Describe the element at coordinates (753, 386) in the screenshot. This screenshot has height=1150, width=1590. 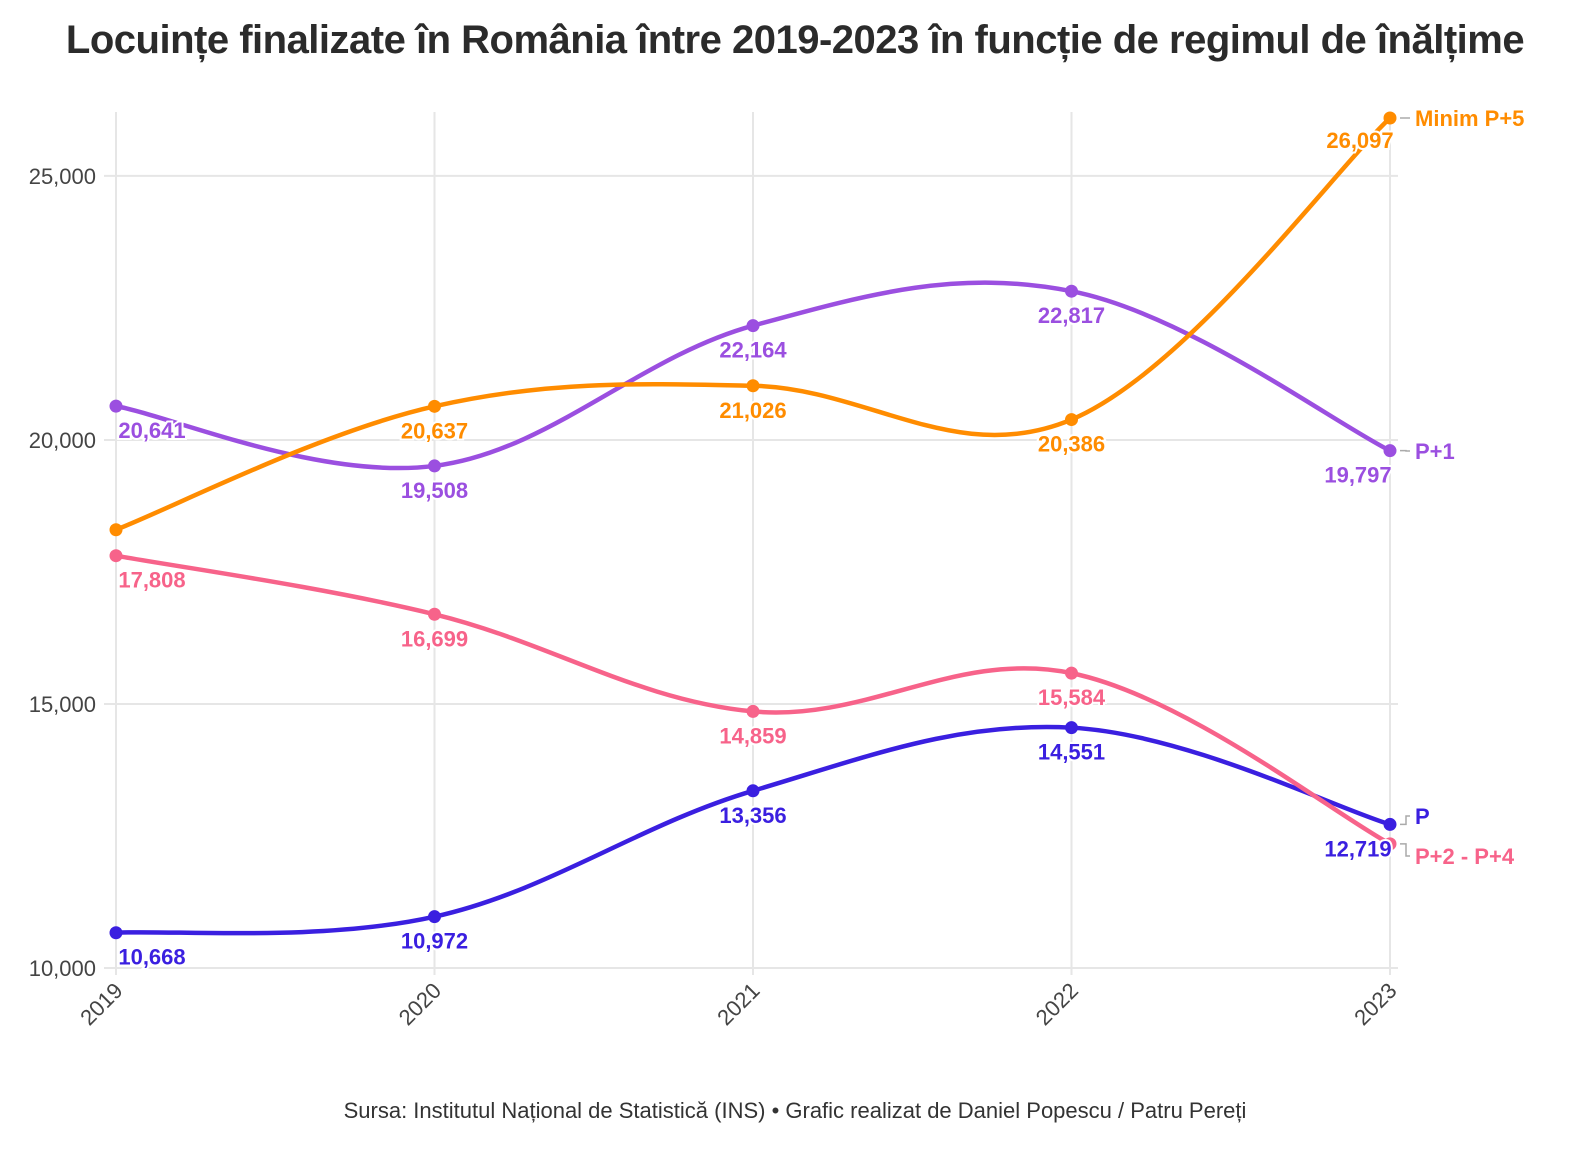
I see `point-minim-p-5-2021` at that location.